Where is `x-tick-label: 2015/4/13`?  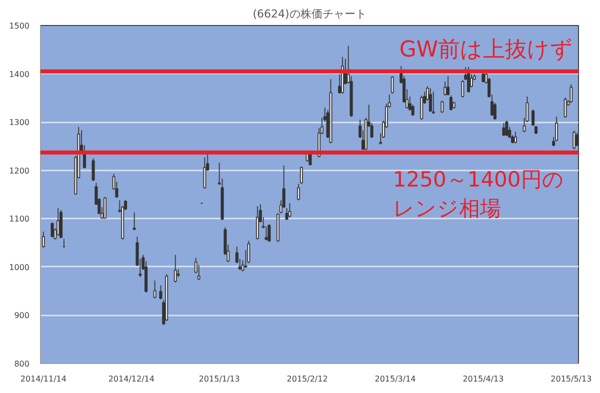
x-tick-label: 2015/4/13 is located at coordinates (483, 379).